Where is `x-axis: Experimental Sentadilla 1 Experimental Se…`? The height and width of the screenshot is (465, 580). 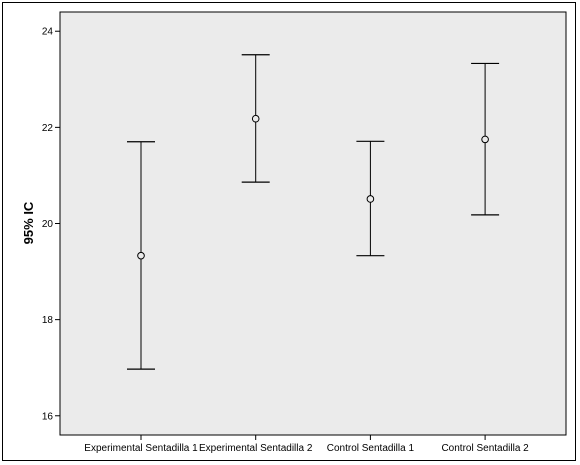
x-axis: Experimental Sentadilla 1 Experimental Se… is located at coordinates (306, 444).